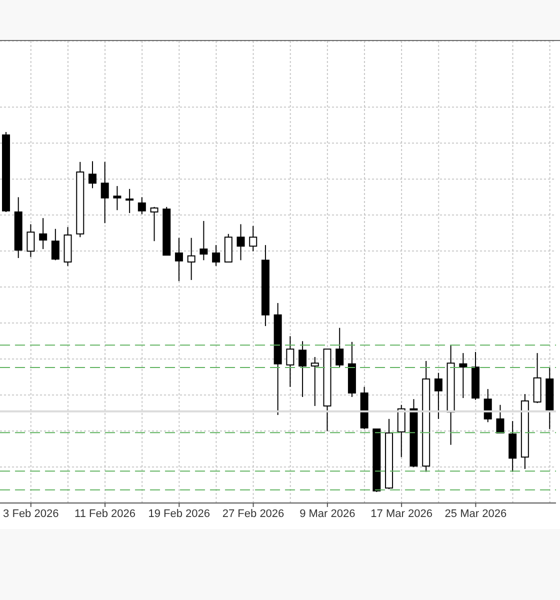 Image resolution: width=560 pixels, height=600 pixels. What do you see at coordinates (179, 514) in the screenshot?
I see `x-tick-label: 19 Feb 2026` at bounding box center [179, 514].